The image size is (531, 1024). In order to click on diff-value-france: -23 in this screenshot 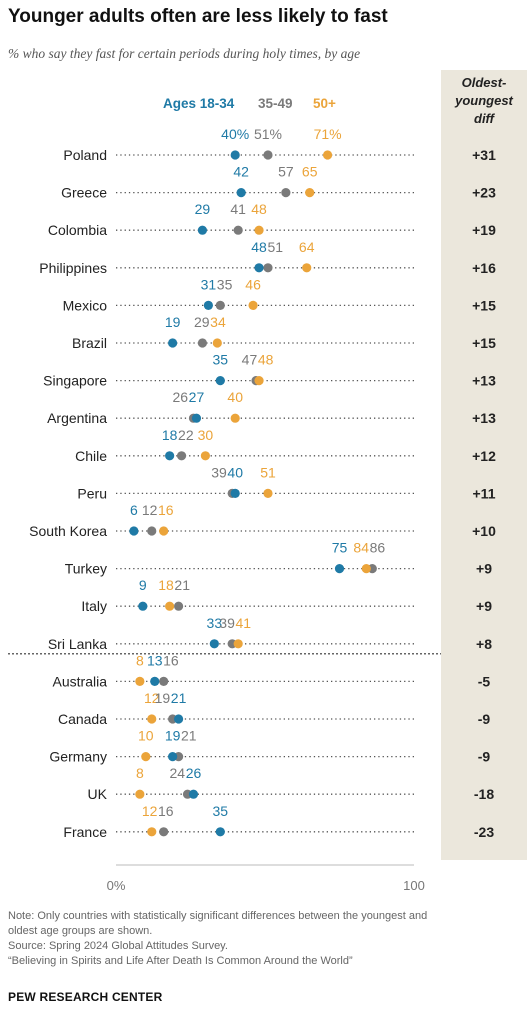, I will do `click(484, 832)`.